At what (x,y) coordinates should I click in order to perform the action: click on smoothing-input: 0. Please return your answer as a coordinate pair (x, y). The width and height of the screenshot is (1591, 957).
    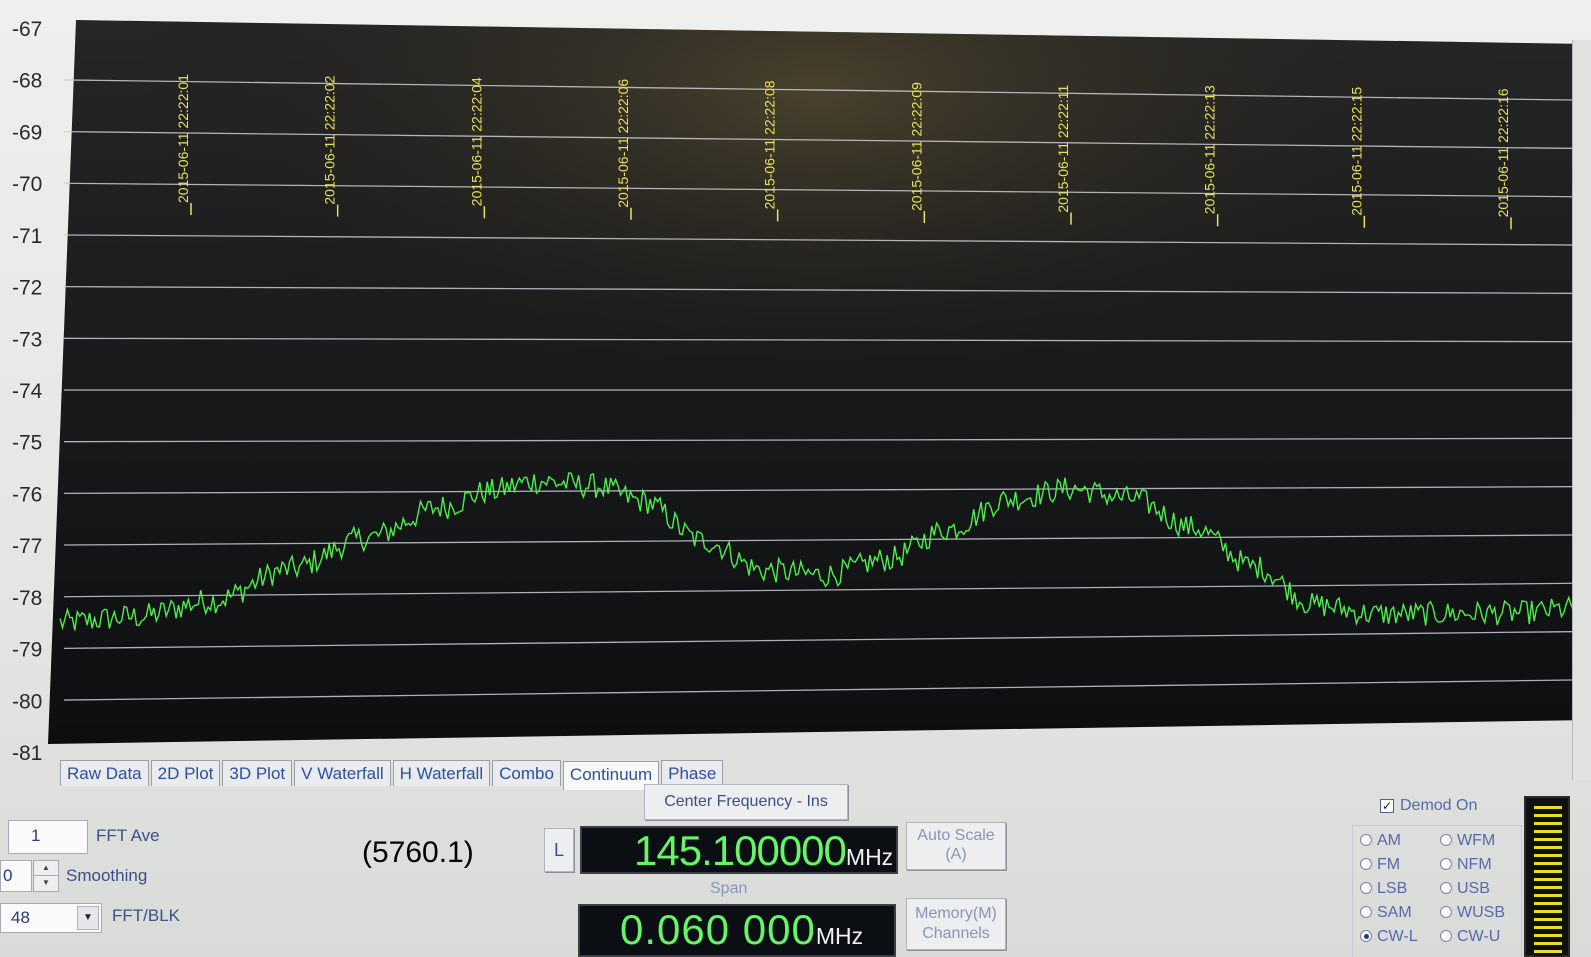
    Looking at the image, I should click on (16, 876).